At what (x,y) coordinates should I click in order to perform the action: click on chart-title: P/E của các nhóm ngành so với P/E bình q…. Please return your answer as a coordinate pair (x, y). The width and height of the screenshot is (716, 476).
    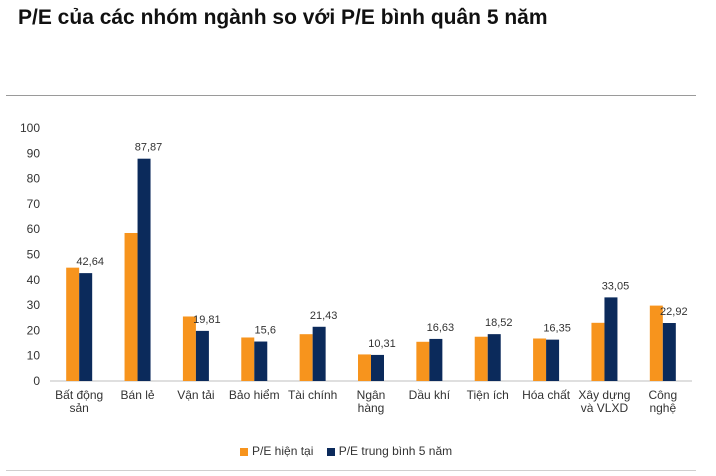
    Looking at the image, I should click on (283, 17).